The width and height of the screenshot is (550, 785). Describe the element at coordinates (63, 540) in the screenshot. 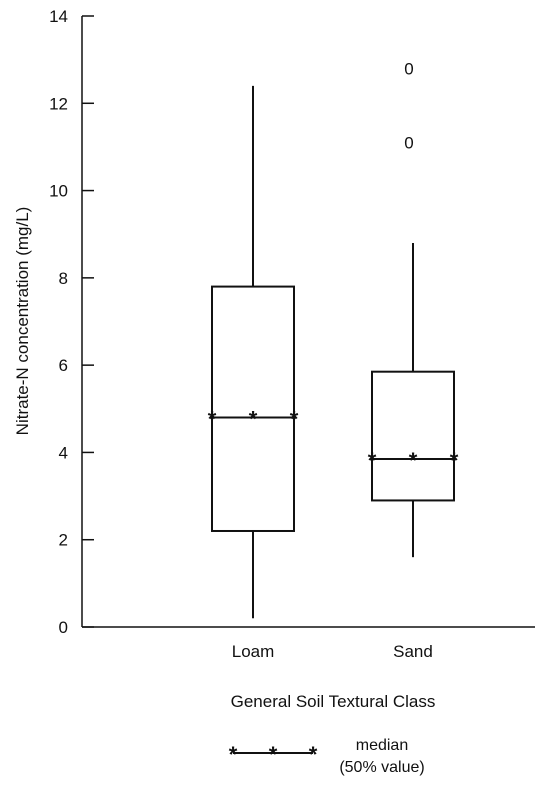

I see `y-tick-label: 2` at that location.